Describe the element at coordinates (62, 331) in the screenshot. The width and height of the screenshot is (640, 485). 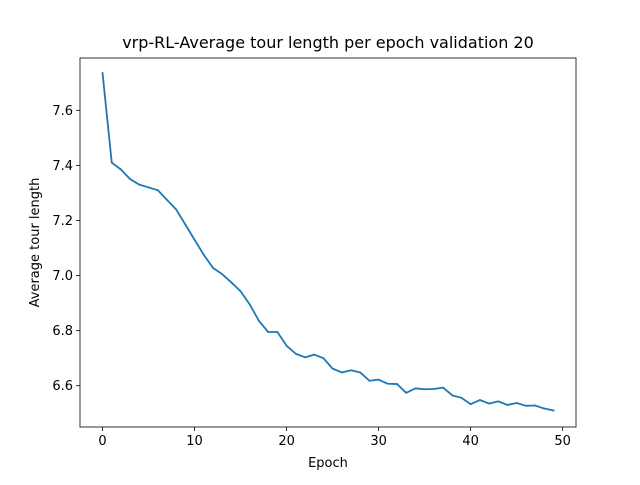
I see `y-tick-label: 6.8` at that location.